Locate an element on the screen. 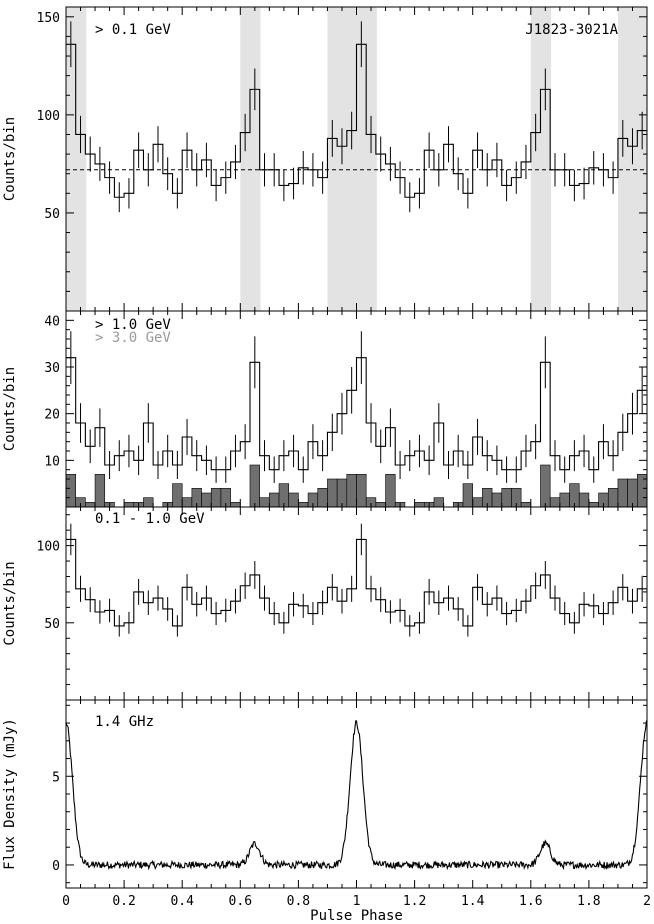 This screenshot has width=654, height=924. panel-d-flux-line is located at coordinates (356, 795).